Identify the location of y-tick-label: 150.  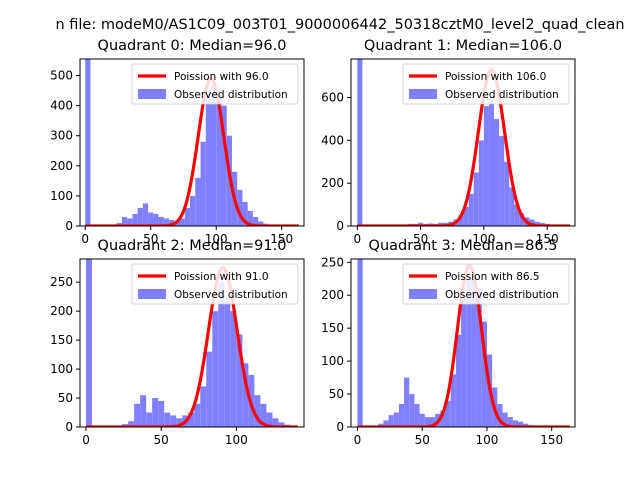
(332, 328).